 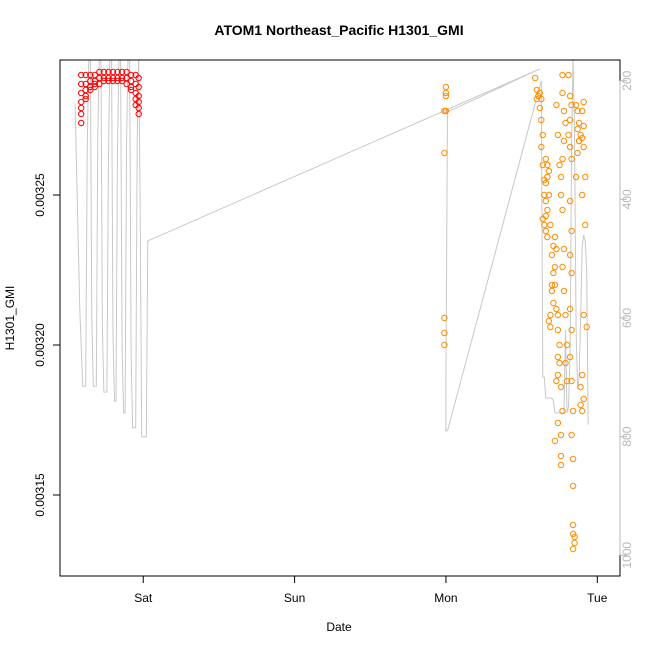 I want to click on y-right-tick-label: 400, so click(x=627, y=199).